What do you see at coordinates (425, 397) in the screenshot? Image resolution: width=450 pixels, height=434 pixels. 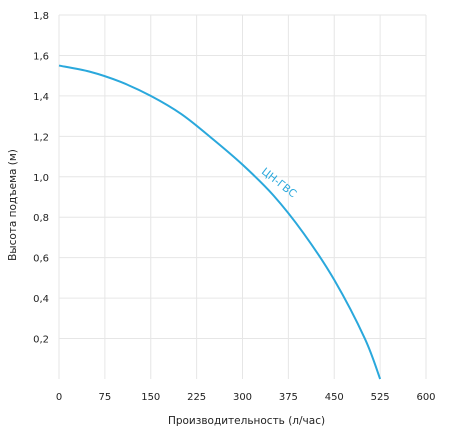 I see `x-tick-label: 600` at bounding box center [425, 397].